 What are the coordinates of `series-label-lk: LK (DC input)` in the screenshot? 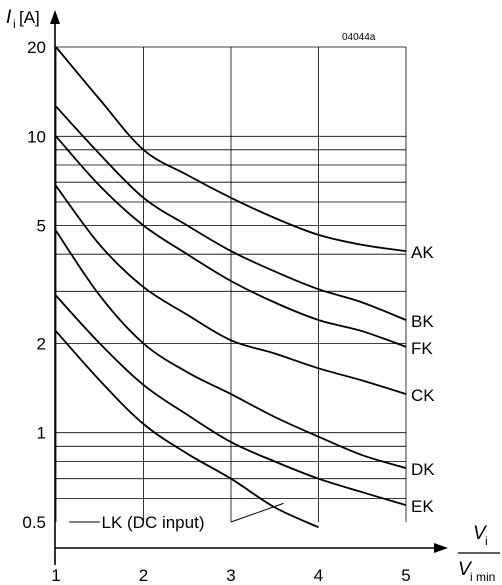 It's located at (153, 522).